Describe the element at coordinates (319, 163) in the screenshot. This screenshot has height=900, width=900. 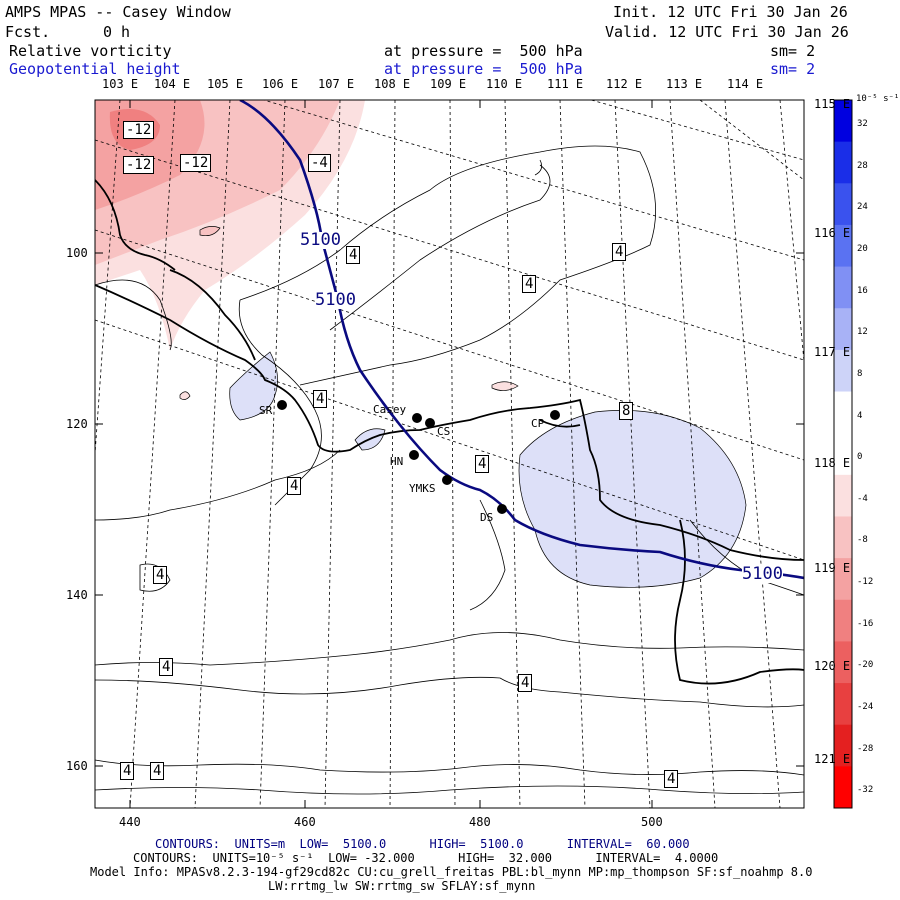
I see `contour-label-neg: -4` at that location.